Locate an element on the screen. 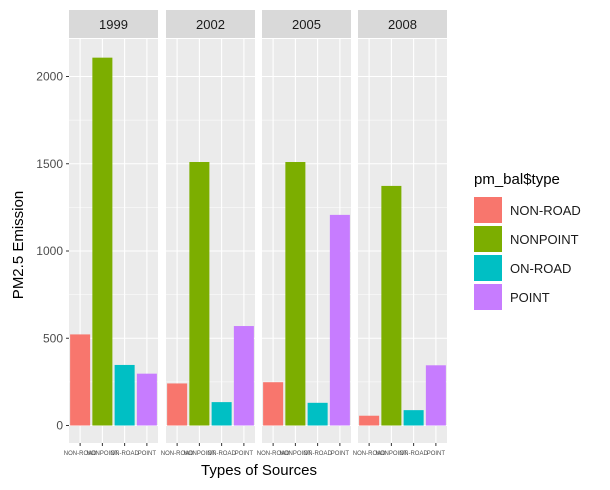 This screenshot has height=490, width=610. bar-on-road-2008 is located at coordinates (413, 418).